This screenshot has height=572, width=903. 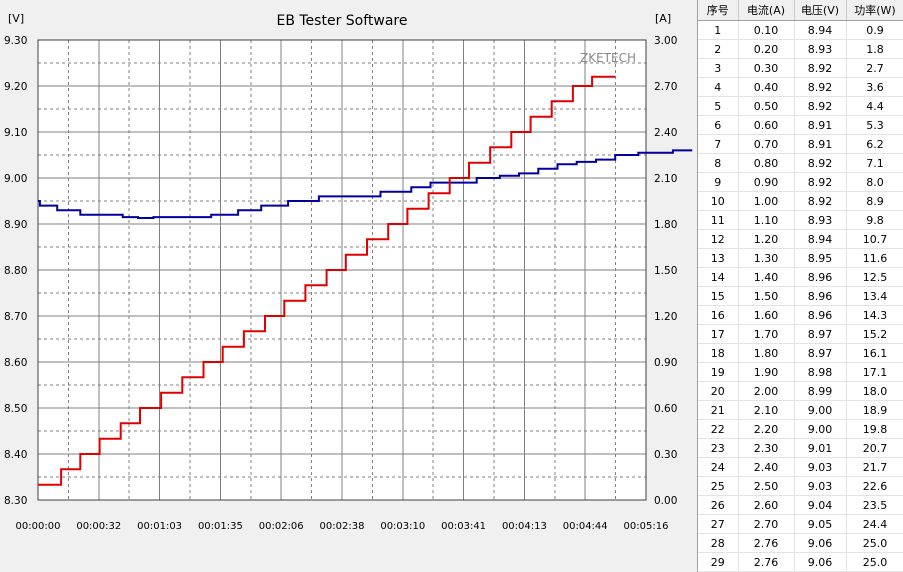 What do you see at coordinates (718, 334) in the screenshot?
I see `table-cell: 17` at bounding box center [718, 334].